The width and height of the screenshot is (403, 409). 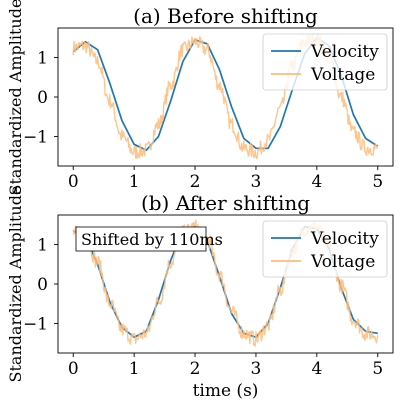 What do you see at coordinates (225, 203) in the screenshot?
I see `chart-title: (b) After shifting` at bounding box center [225, 203].